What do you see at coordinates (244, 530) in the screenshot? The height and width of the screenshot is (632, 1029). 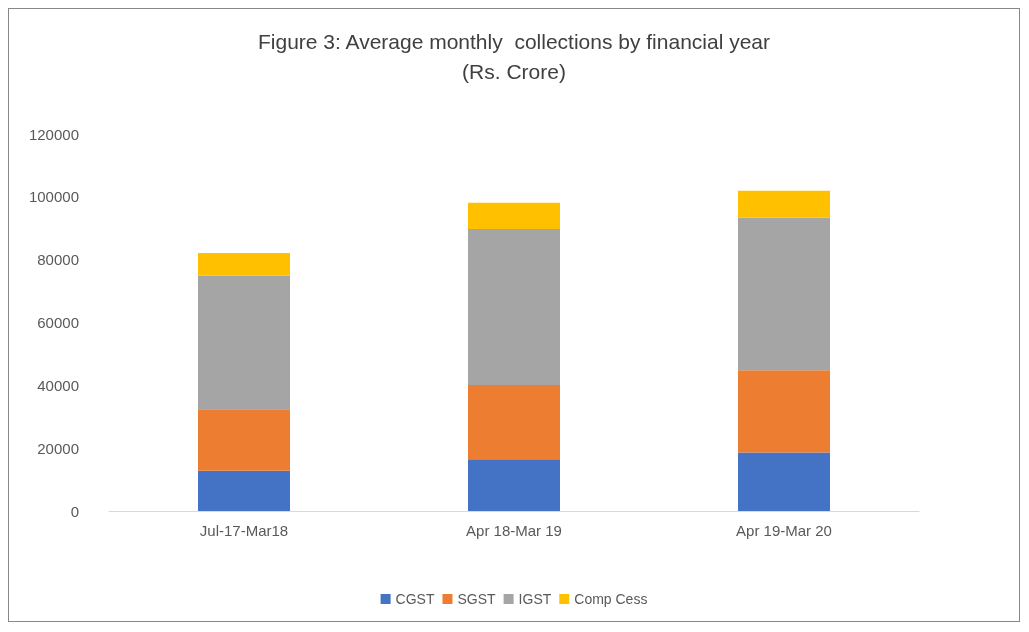 I see `x-tick-label: Jul-17-Mar18` at bounding box center [244, 530].